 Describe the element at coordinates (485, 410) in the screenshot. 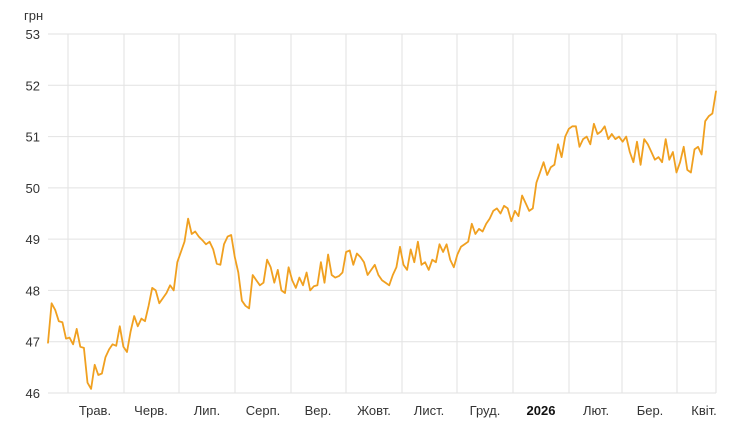

I see `x-tick-label: Груд.` at that location.